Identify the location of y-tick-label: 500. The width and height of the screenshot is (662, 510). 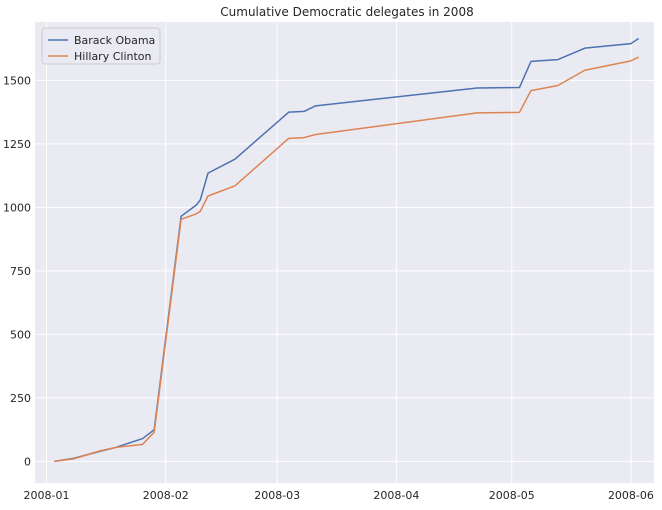
(20, 334).